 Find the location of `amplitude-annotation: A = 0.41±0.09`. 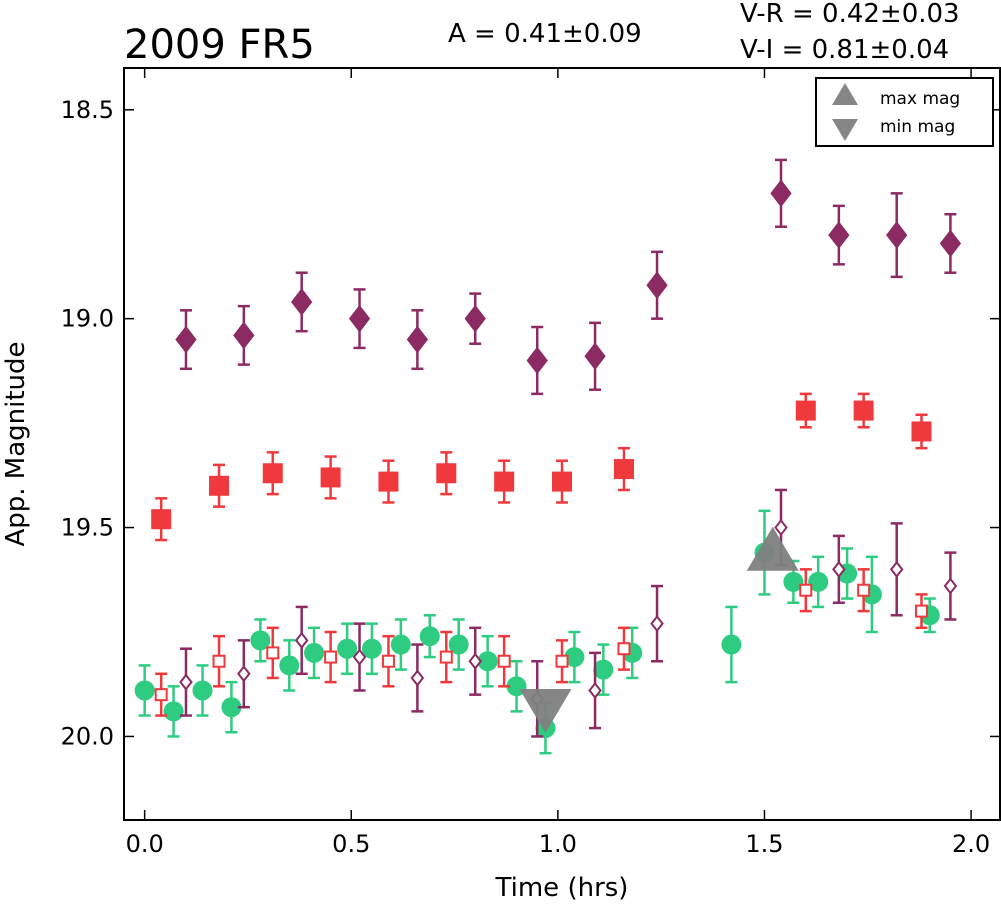

amplitude-annotation: A = 0.41±0.09 is located at coordinates (545, 34).